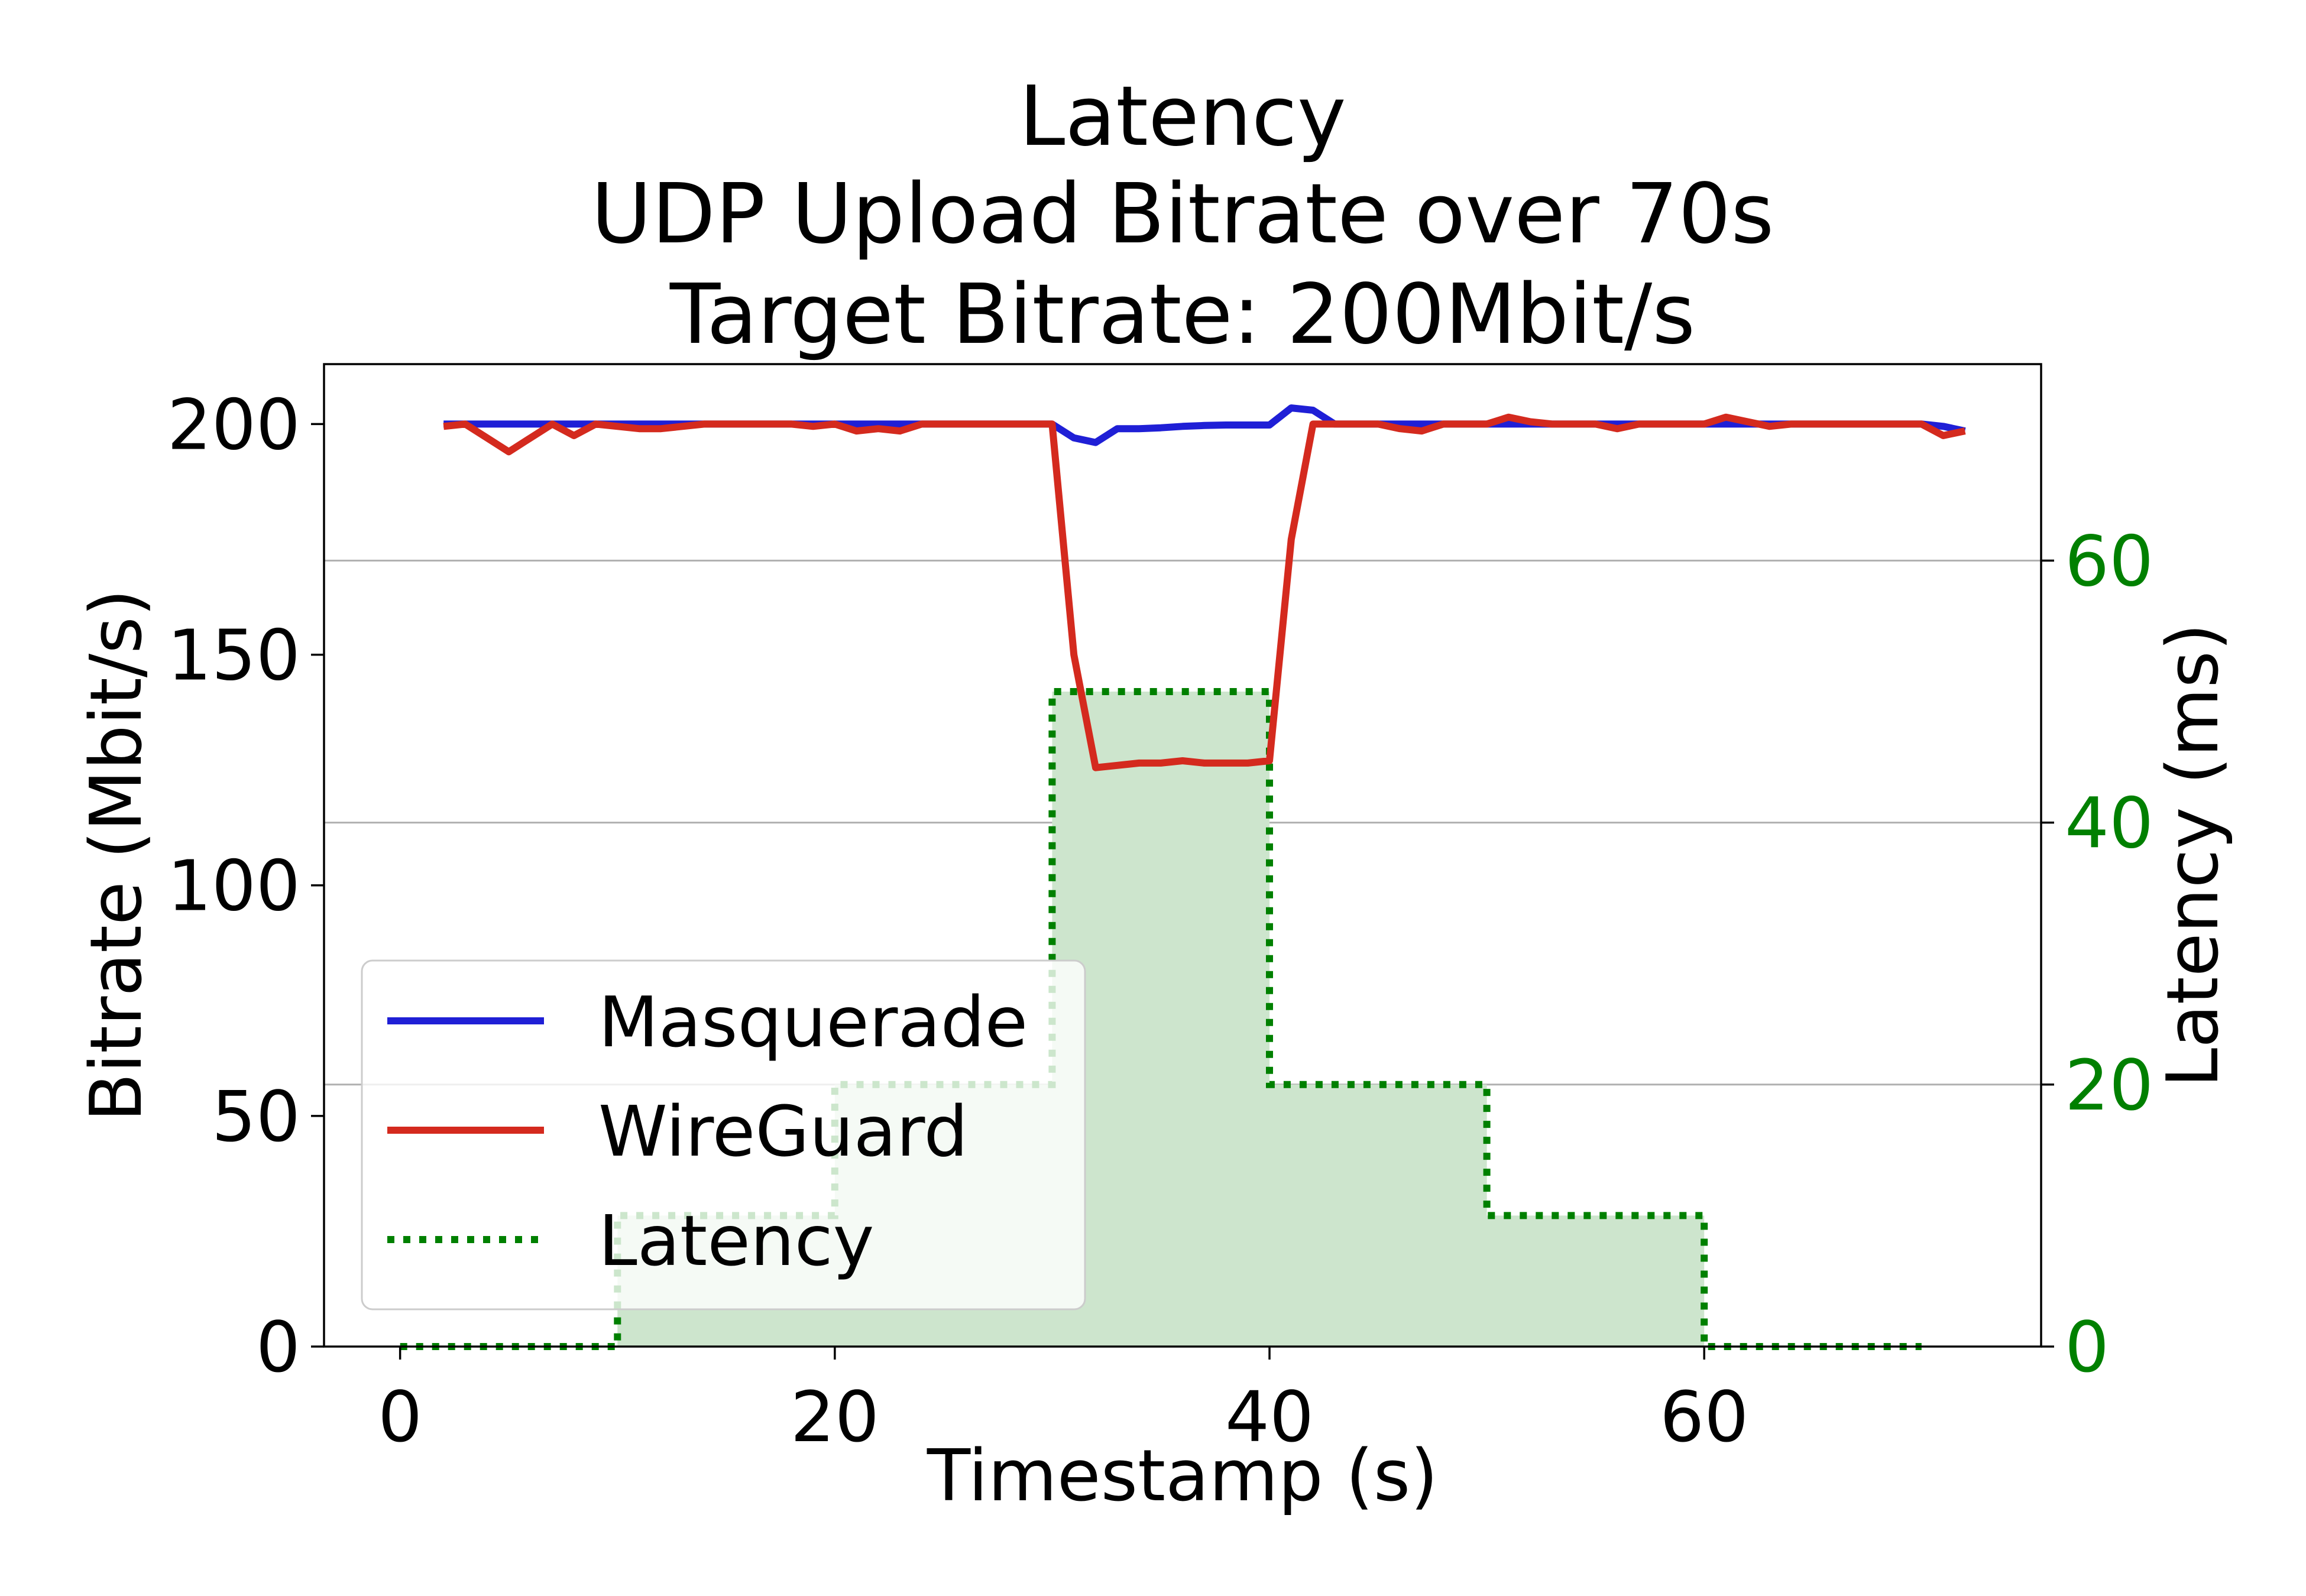 This screenshot has height=1596, width=2306. Describe the element at coordinates (233, 425) in the screenshot. I see `y-tick-label-200: 200` at that location.